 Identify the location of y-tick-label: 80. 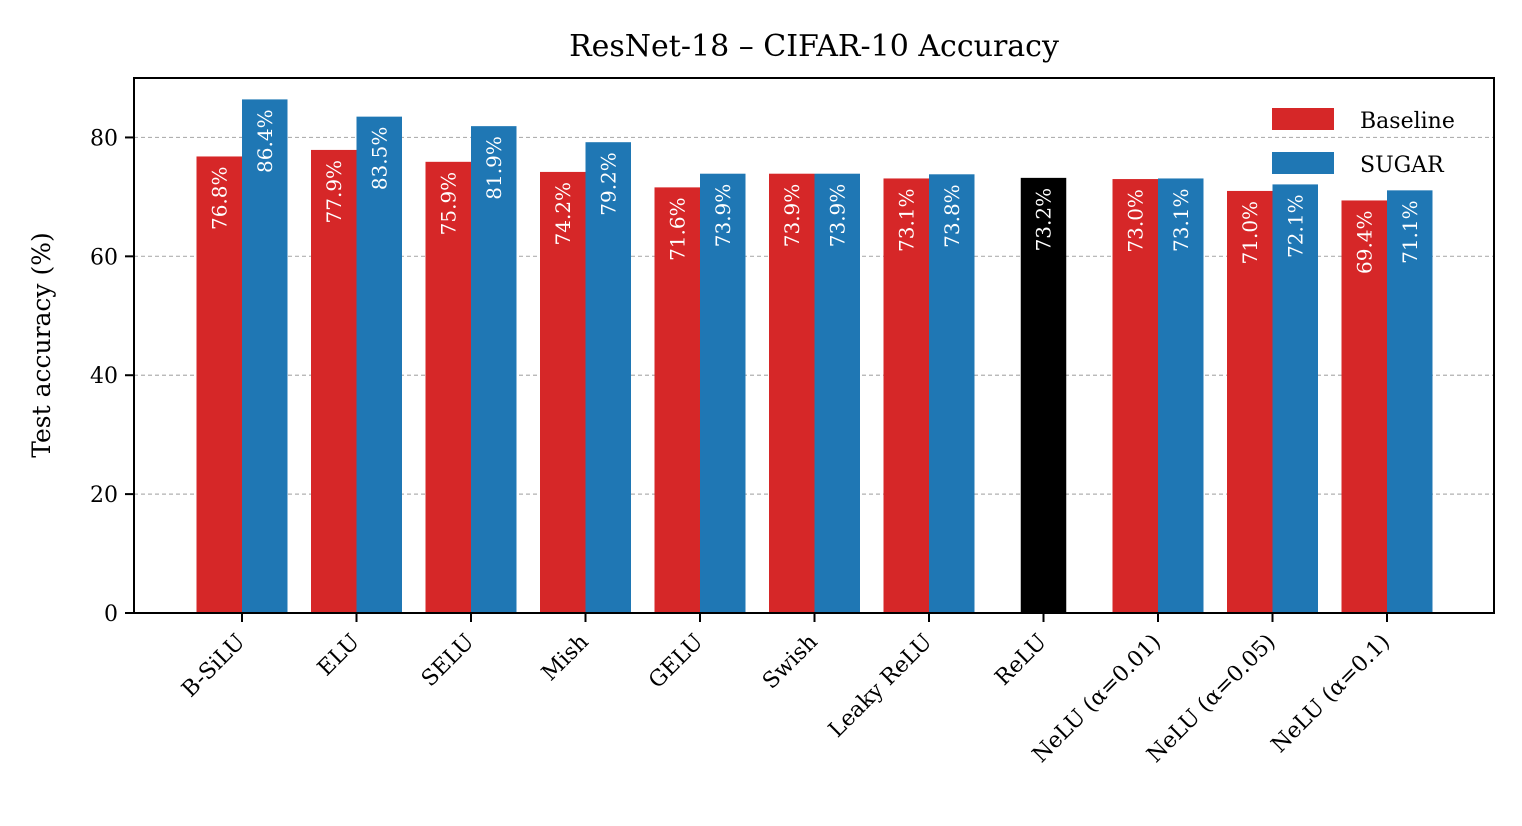
(104, 138).